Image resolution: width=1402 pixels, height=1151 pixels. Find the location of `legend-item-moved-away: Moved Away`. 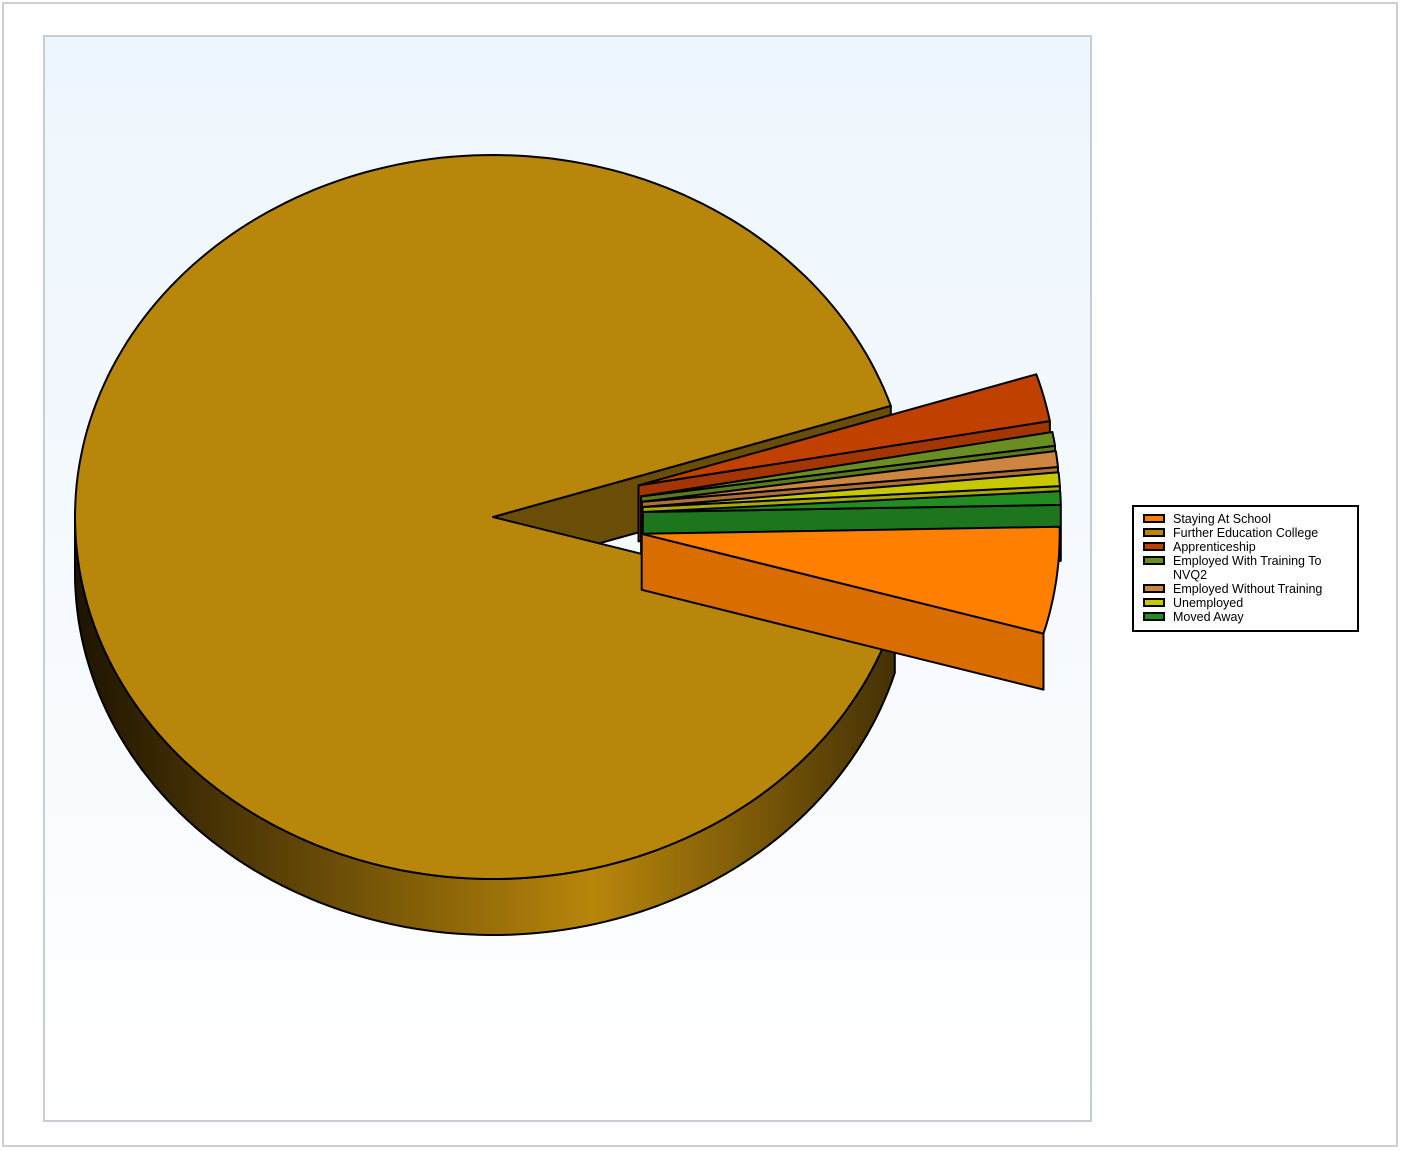

legend-item-moved-away: Moved Away is located at coordinates (1247, 617).